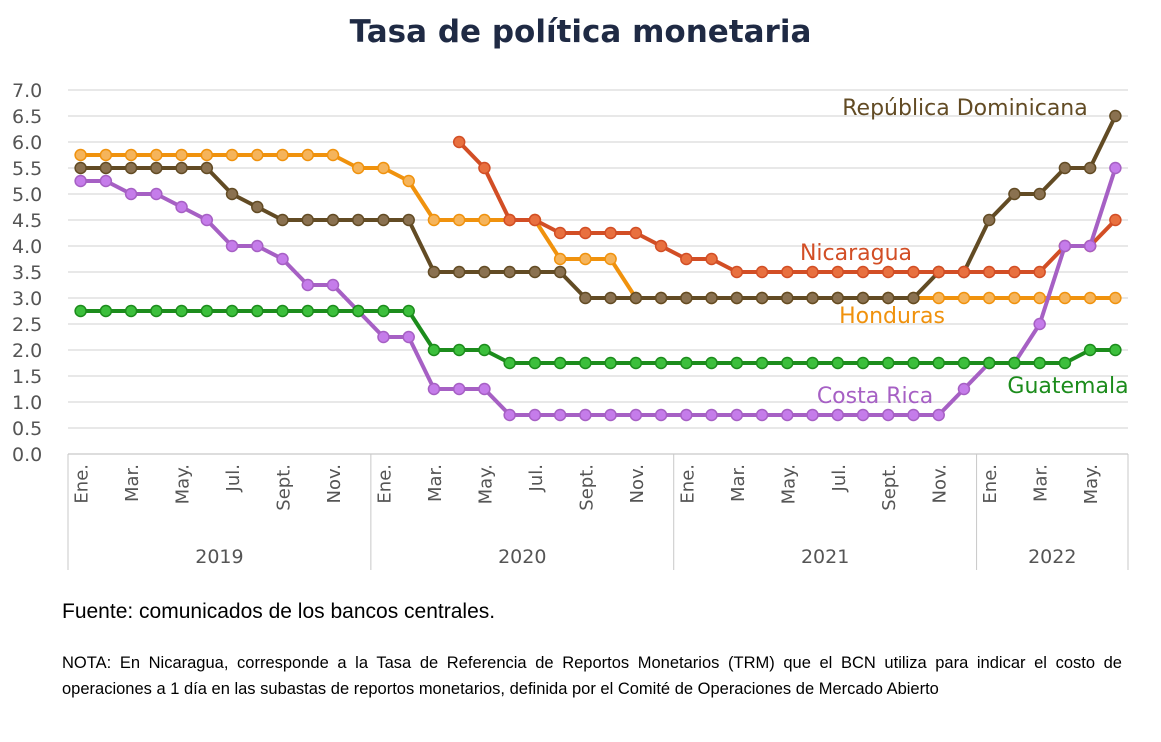  I want to click on chart-title: Tasa de política monetaria, so click(580, 32).